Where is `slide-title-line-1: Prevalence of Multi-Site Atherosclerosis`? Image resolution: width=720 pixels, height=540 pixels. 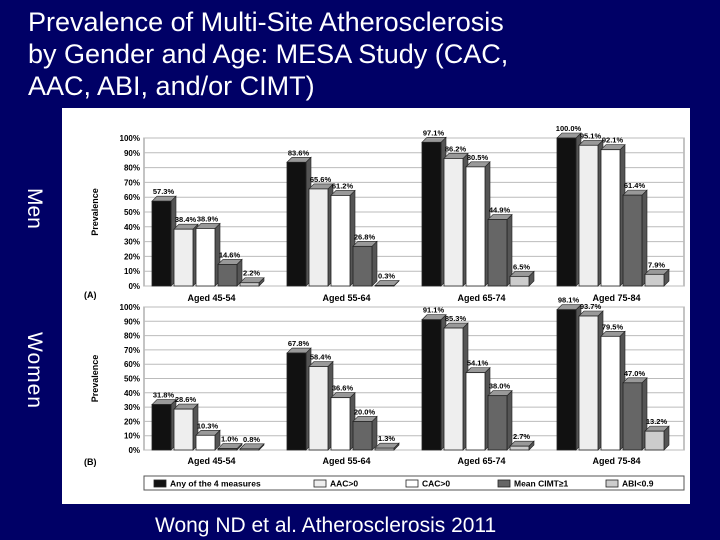
slide-title-line-1: Prevalence of Multi-Site Atherosclerosis is located at coordinates (266, 22).